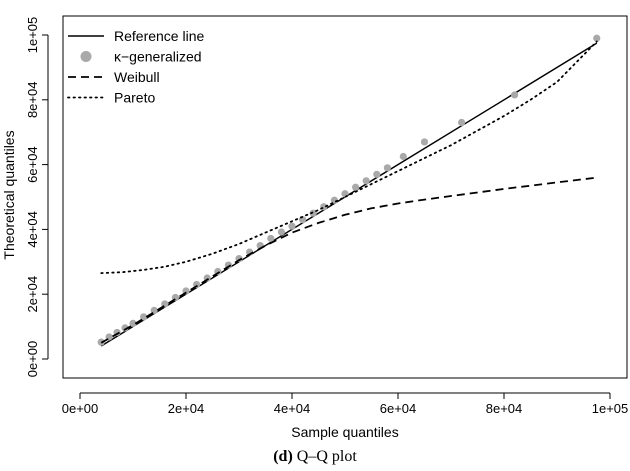 This screenshot has height=471, width=630. What do you see at coordinates (344, 432) in the screenshot?
I see `x-axis-title: Sample quantiles` at bounding box center [344, 432].